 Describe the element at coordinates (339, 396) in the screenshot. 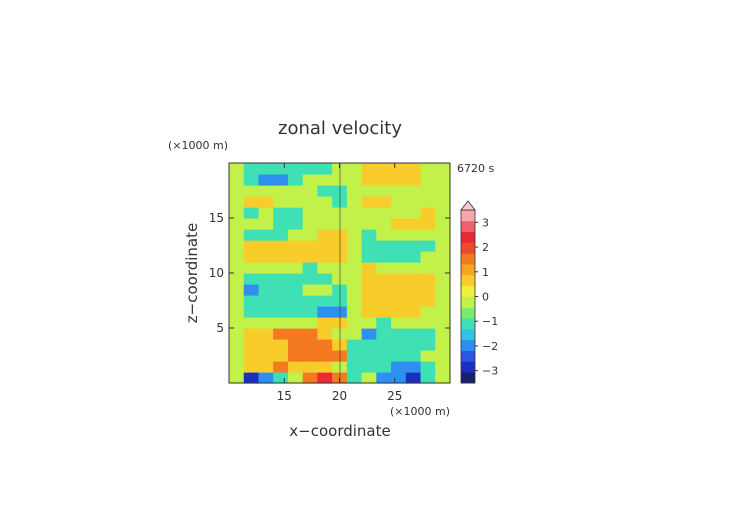

I see `x-tick-label: 20` at that location.